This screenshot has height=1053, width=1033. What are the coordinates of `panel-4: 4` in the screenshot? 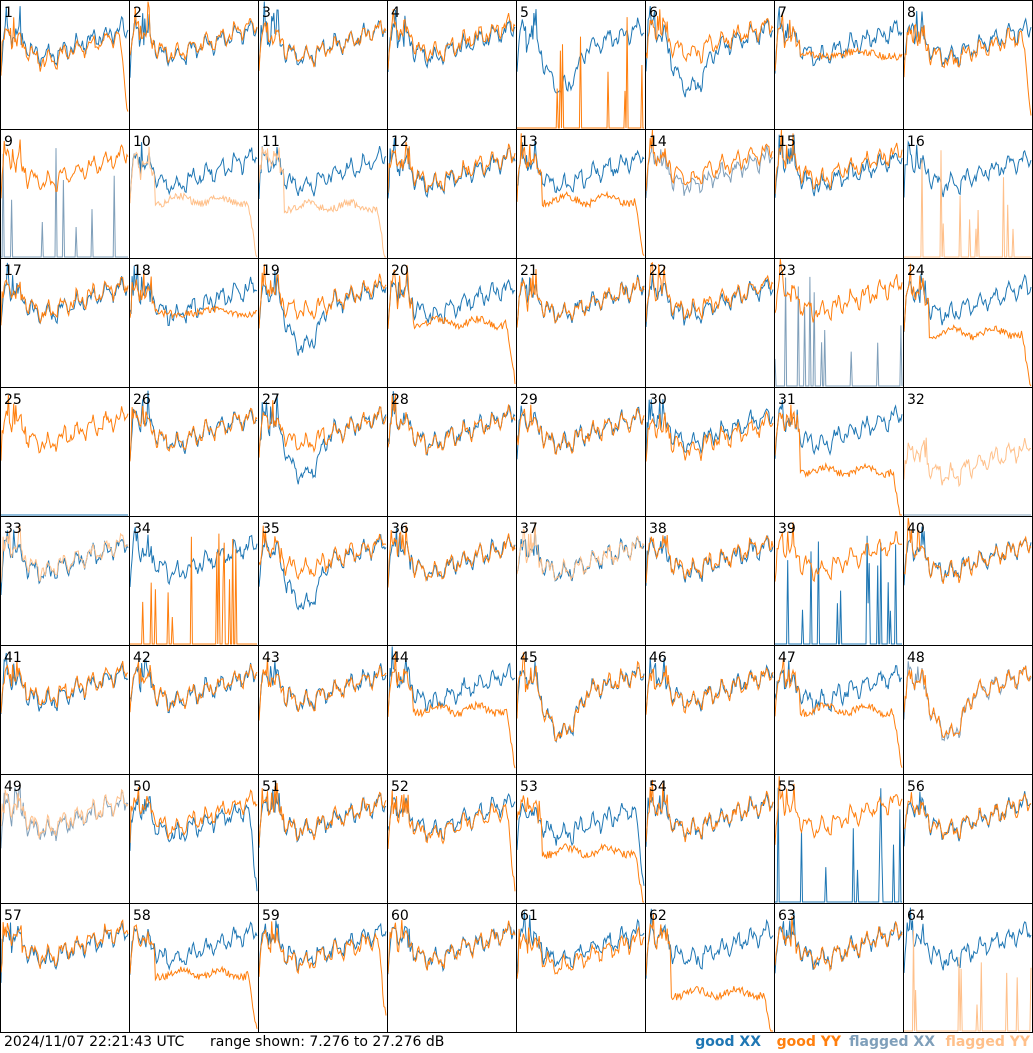 It's located at (452, 65).